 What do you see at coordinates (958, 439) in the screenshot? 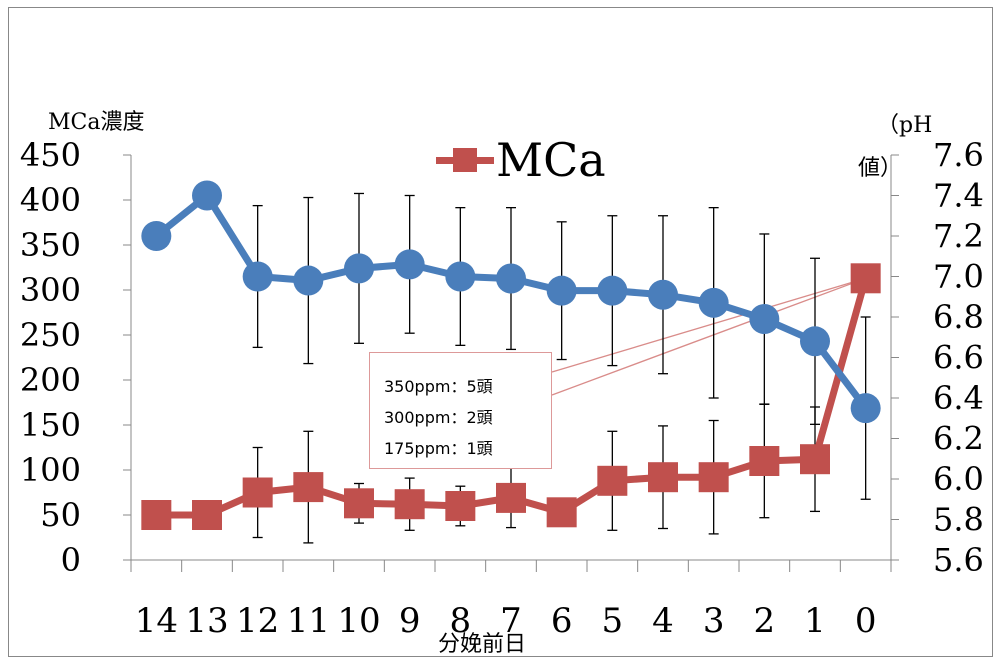
I see `y-right-tick-label: 6.2` at bounding box center [958, 439].